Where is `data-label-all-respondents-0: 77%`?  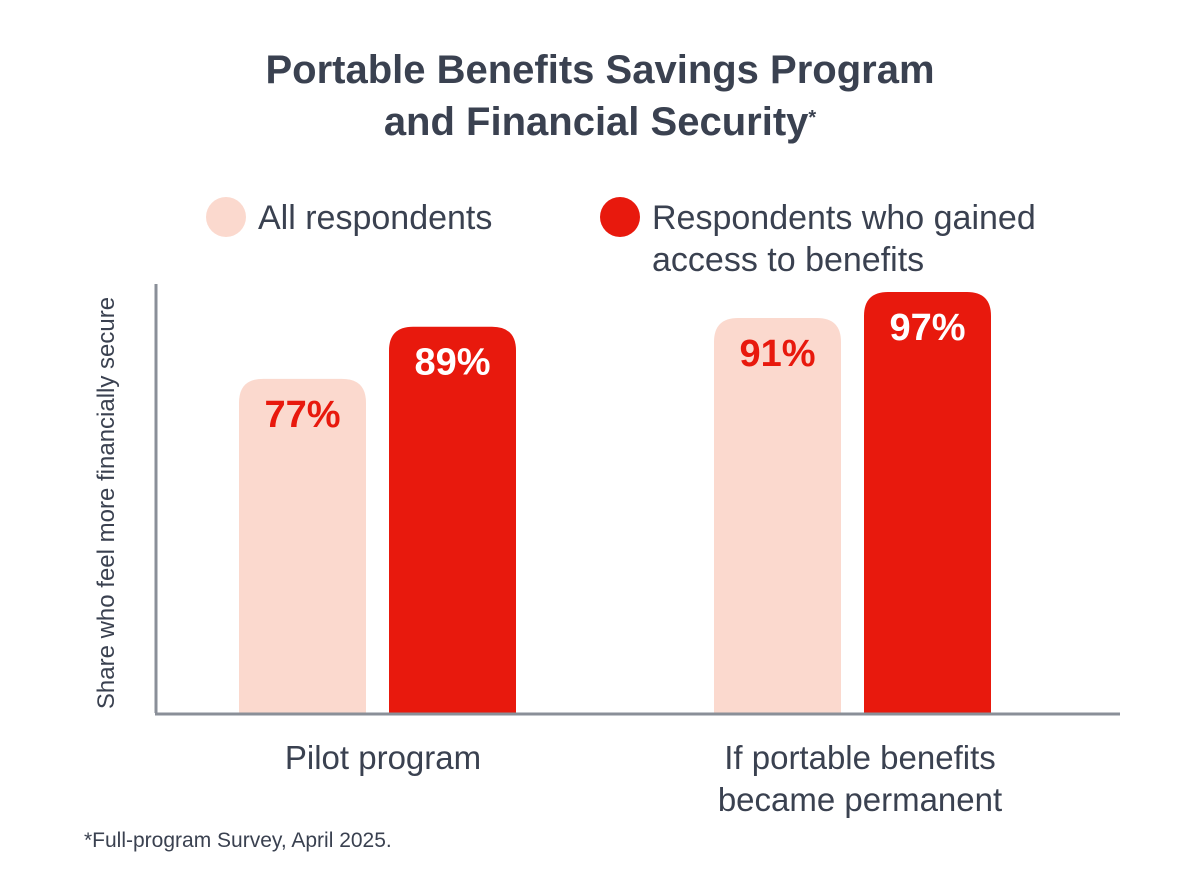
data-label-all-respondents-0: 77% is located at coordinates (302, 415).